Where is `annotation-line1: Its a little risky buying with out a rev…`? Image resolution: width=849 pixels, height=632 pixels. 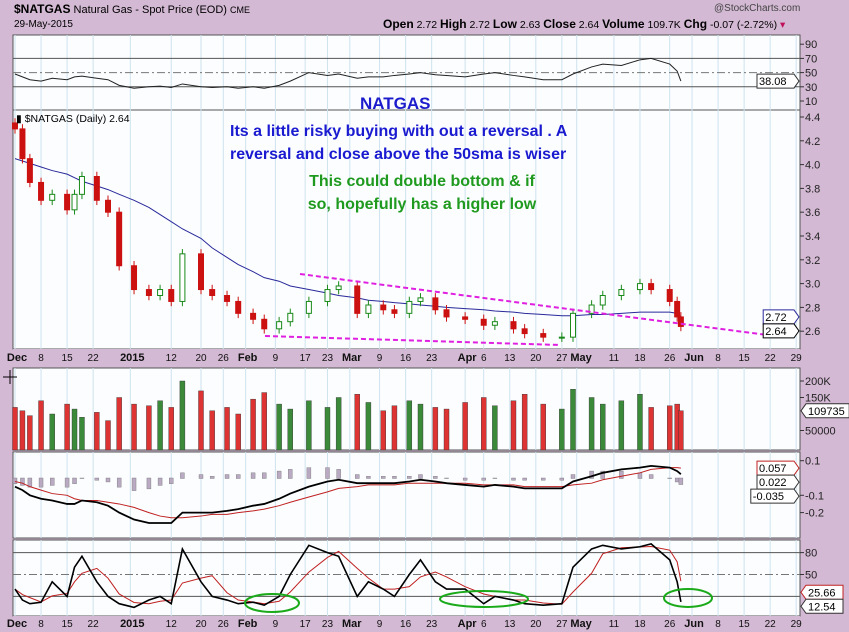
annotation-line1: Its a little risky buying with out a rev… is located at coordinates (399, 131).